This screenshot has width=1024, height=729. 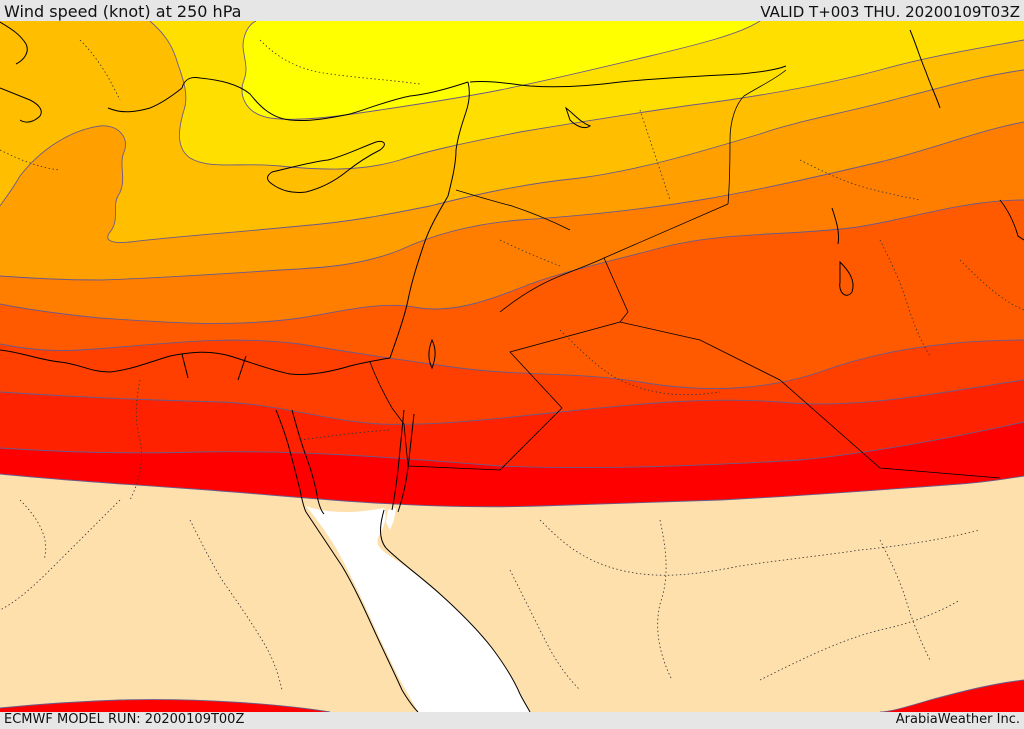 What do you see at coordinates (124, 719) in the screenshot?
I see `model-run-label: ECMWF MODEL RUN: 20200109T00Z` at bounding box center [124, 719].